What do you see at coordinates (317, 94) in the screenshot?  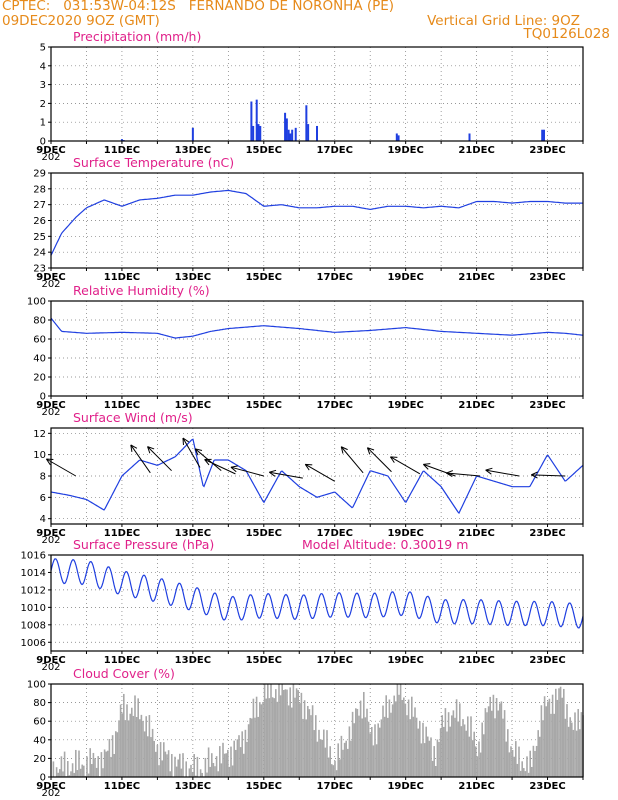 I see `panel-frame` at bounding box center [317, 94].